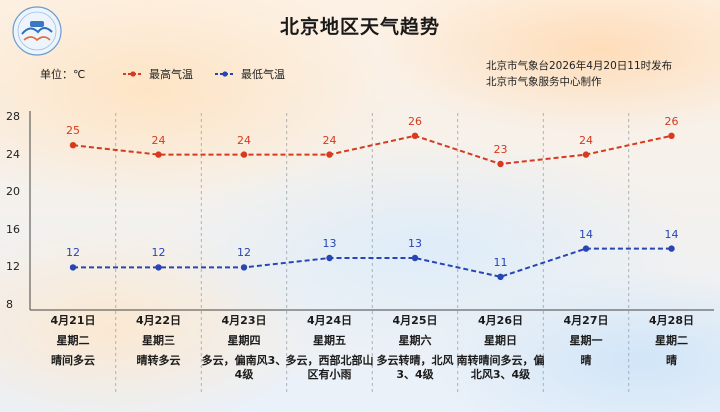 The height and width of the screenshot is (412, 720). I want to click on y-tick-label: 16, so click(13, 229).